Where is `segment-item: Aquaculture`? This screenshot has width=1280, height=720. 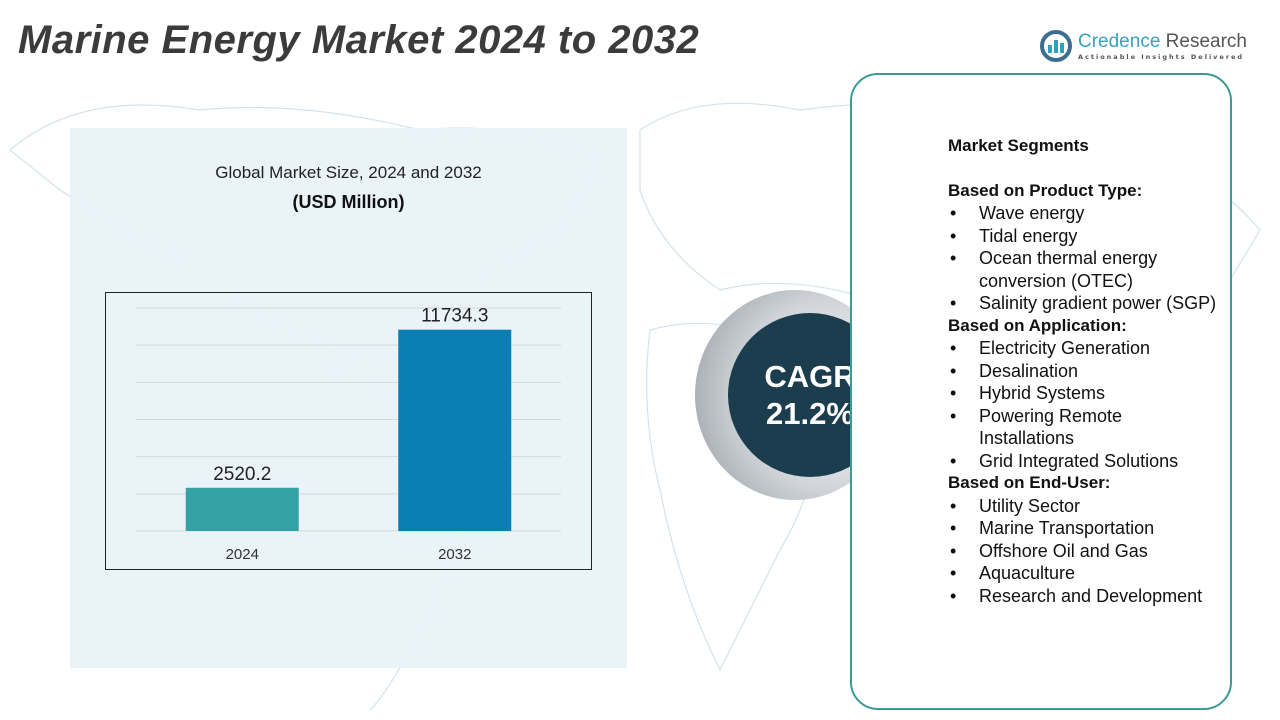
segment-item: Aquaculture is located at coordinates (1083, 573).